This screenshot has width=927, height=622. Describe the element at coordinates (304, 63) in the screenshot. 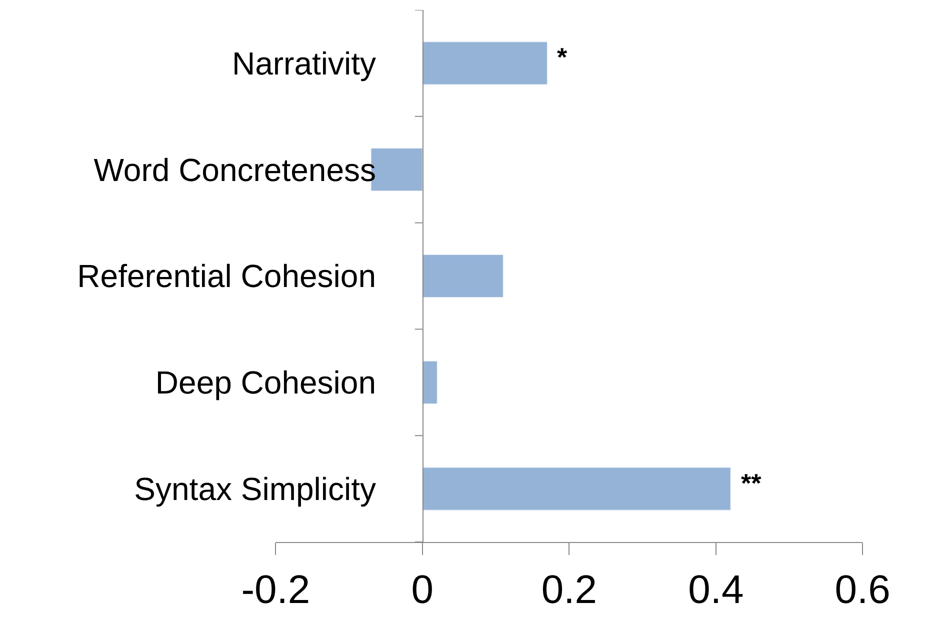

I see `y-tick-label: Narrativity` at that location.